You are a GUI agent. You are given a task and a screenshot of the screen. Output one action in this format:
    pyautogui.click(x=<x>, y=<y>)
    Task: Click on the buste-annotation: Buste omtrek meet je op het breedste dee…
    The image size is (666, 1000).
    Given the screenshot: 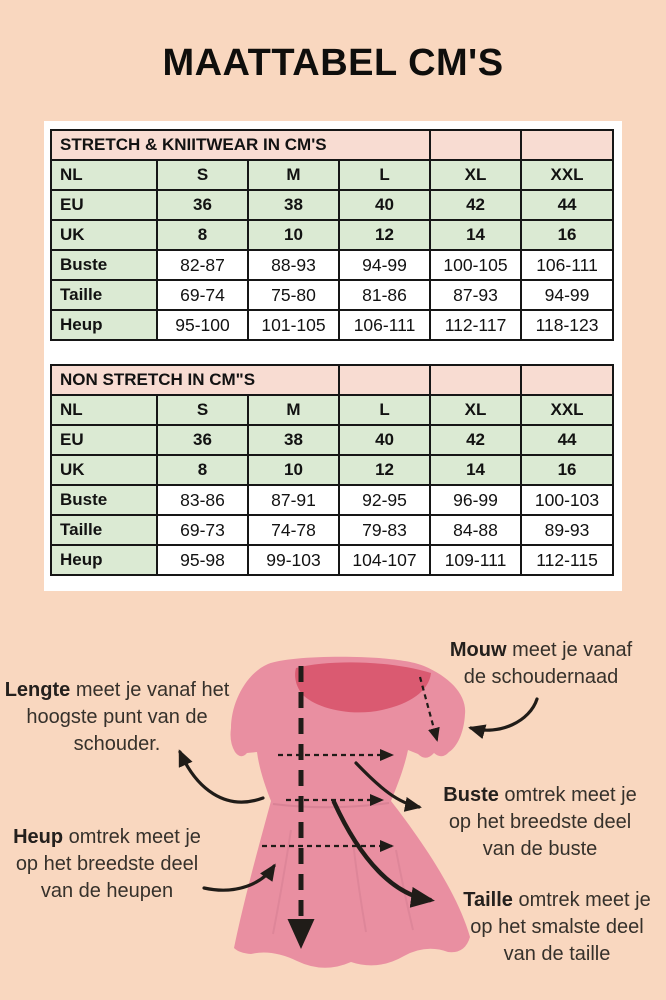 What is the action you would take?
    pyautogui.click(x=540, y=822)
    